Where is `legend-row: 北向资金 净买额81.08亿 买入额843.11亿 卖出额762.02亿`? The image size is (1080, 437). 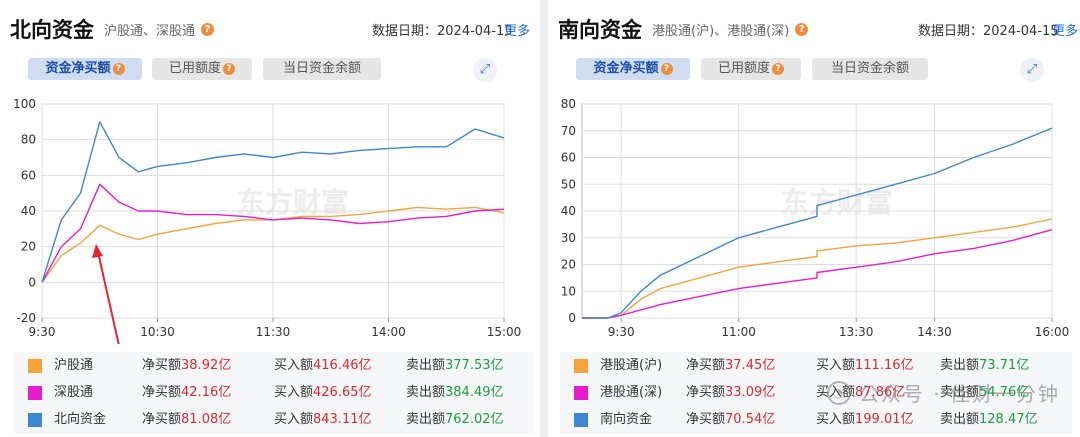
legend-row: 北向资金 净买额81.08亿 买入额843.11亿 卖出额762.02亿 is located at coordinates (274, 420).